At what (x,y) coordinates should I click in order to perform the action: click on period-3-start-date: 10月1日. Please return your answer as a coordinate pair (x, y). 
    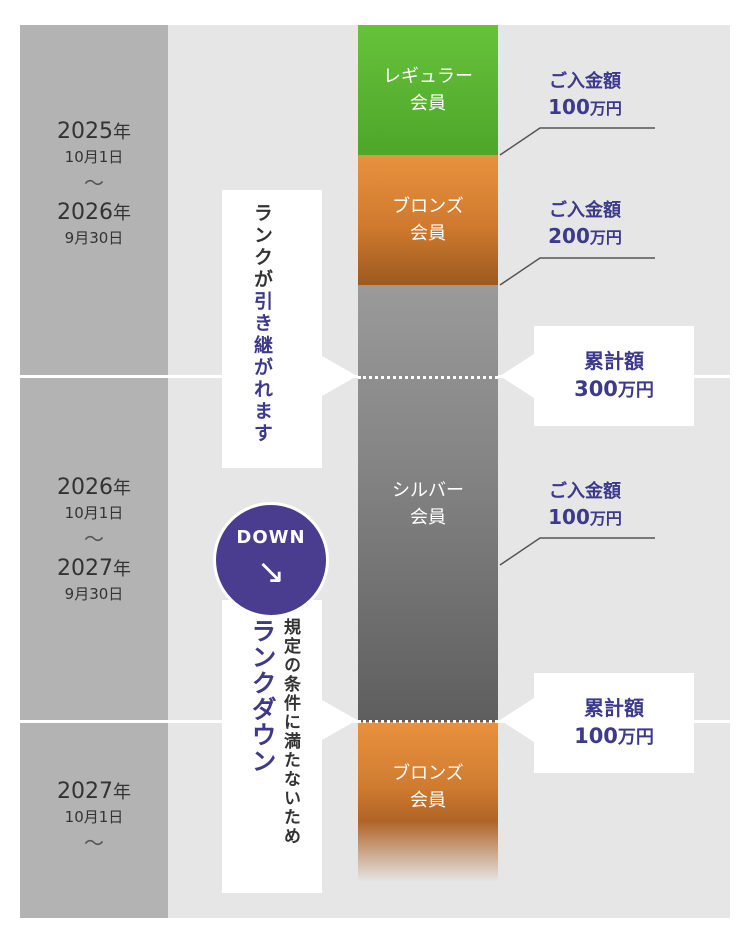
    Looking at the image, I should click on (94, 817).